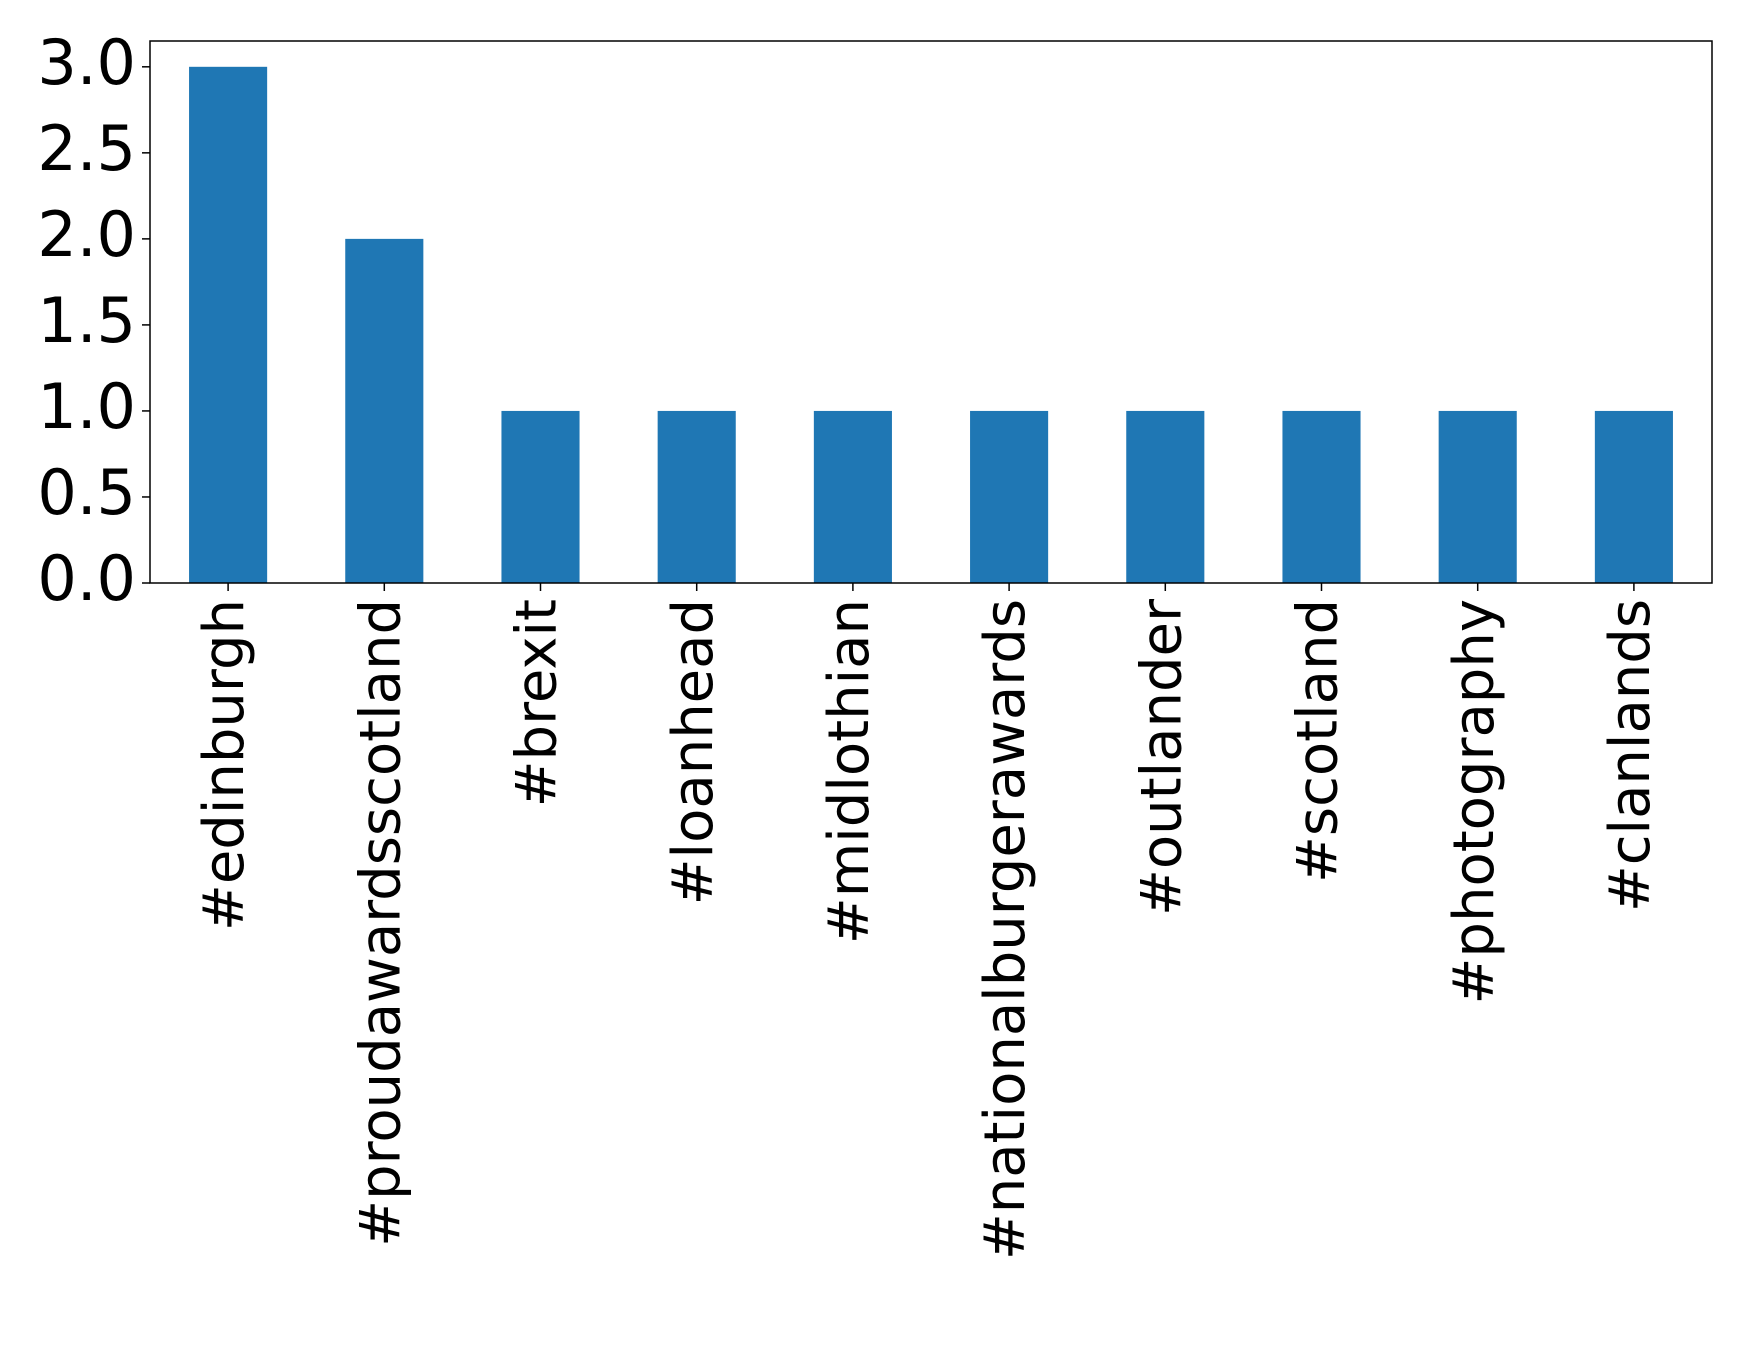 The width and height of the screenshot is (1739, 1366). What do you see at coordinates (380, 923) in the screenshot?
I see `x-tick-label: #proudawardsscotland` at bounding box center [380, 923].